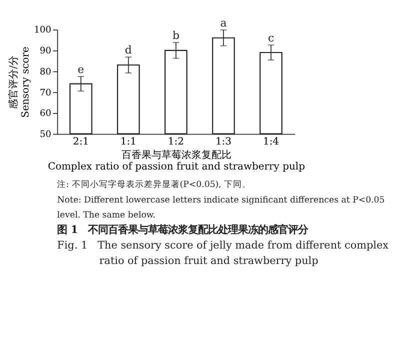 The height and width of the screenshot is (342, 419). Describe the element at coordinates (43, 31) in the screenshot. I see `y-tick-label: 100` at that location.